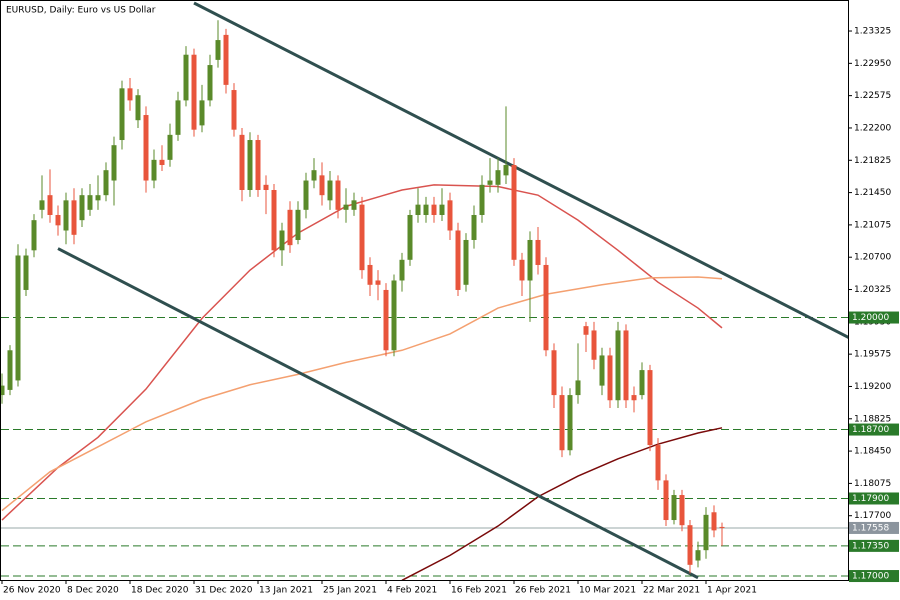  Describe the element at coordinates (81, 11) in the screenshot. I see `chart-title: EURUSD, Daily: Euro vs US Dollar` at that location.